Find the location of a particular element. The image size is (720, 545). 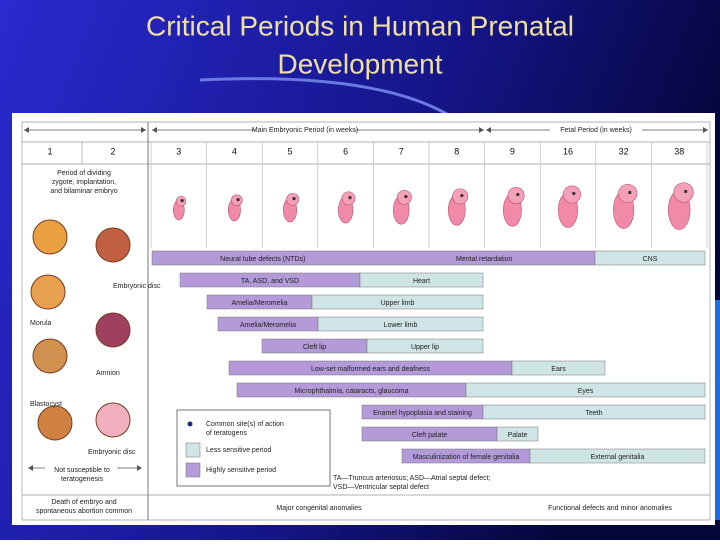

header-label: Main Embryonic Period (in weeks) is located at coordinates (305, 130).